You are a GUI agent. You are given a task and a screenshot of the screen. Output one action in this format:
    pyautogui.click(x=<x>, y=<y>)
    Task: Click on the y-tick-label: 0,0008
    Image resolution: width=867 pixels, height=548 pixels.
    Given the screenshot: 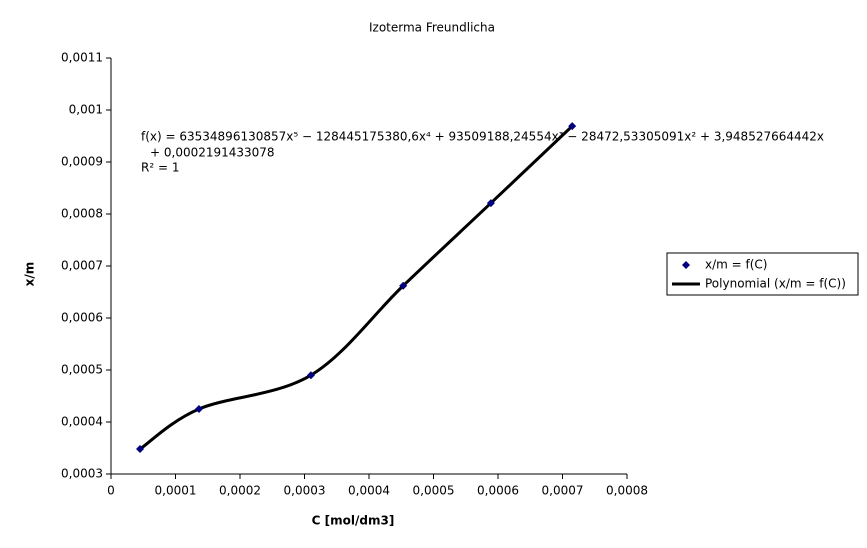 What is the action you would take?
    pyautogui.click(x=82, y=214)
    